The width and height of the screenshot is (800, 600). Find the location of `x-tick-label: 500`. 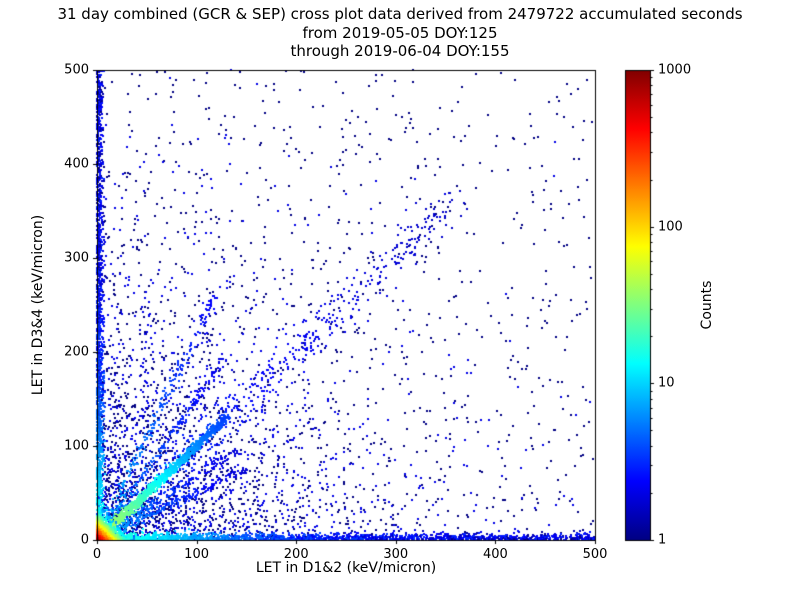

x-tick-label: 500 is located at coordinates (595, 554).